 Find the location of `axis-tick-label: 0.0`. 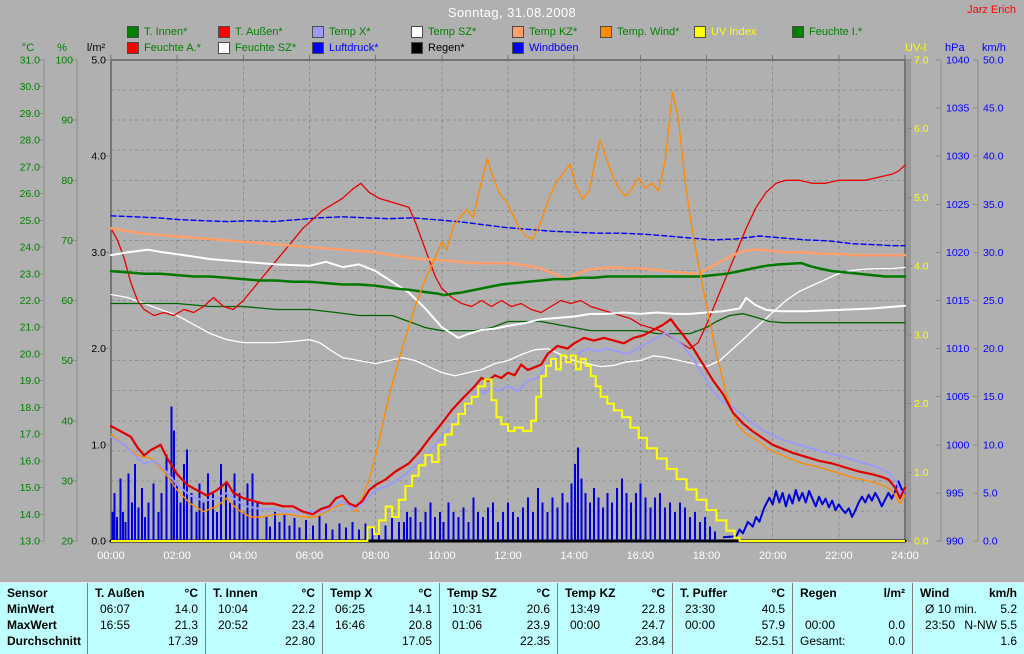

axis-tick-label: 0.0 is located at coordinates (990, 542).